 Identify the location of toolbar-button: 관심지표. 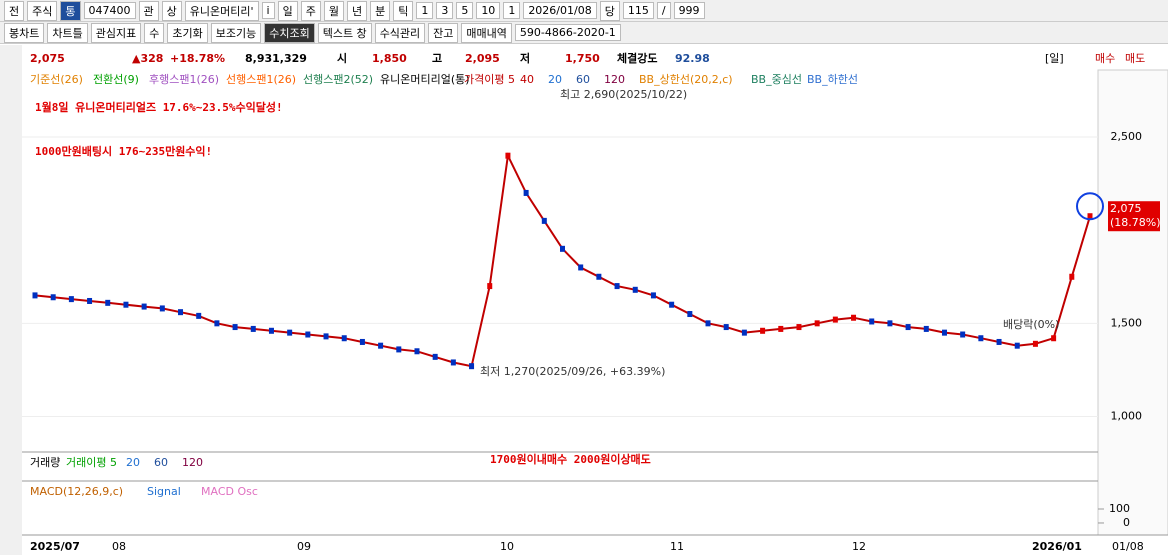
(116, 32).